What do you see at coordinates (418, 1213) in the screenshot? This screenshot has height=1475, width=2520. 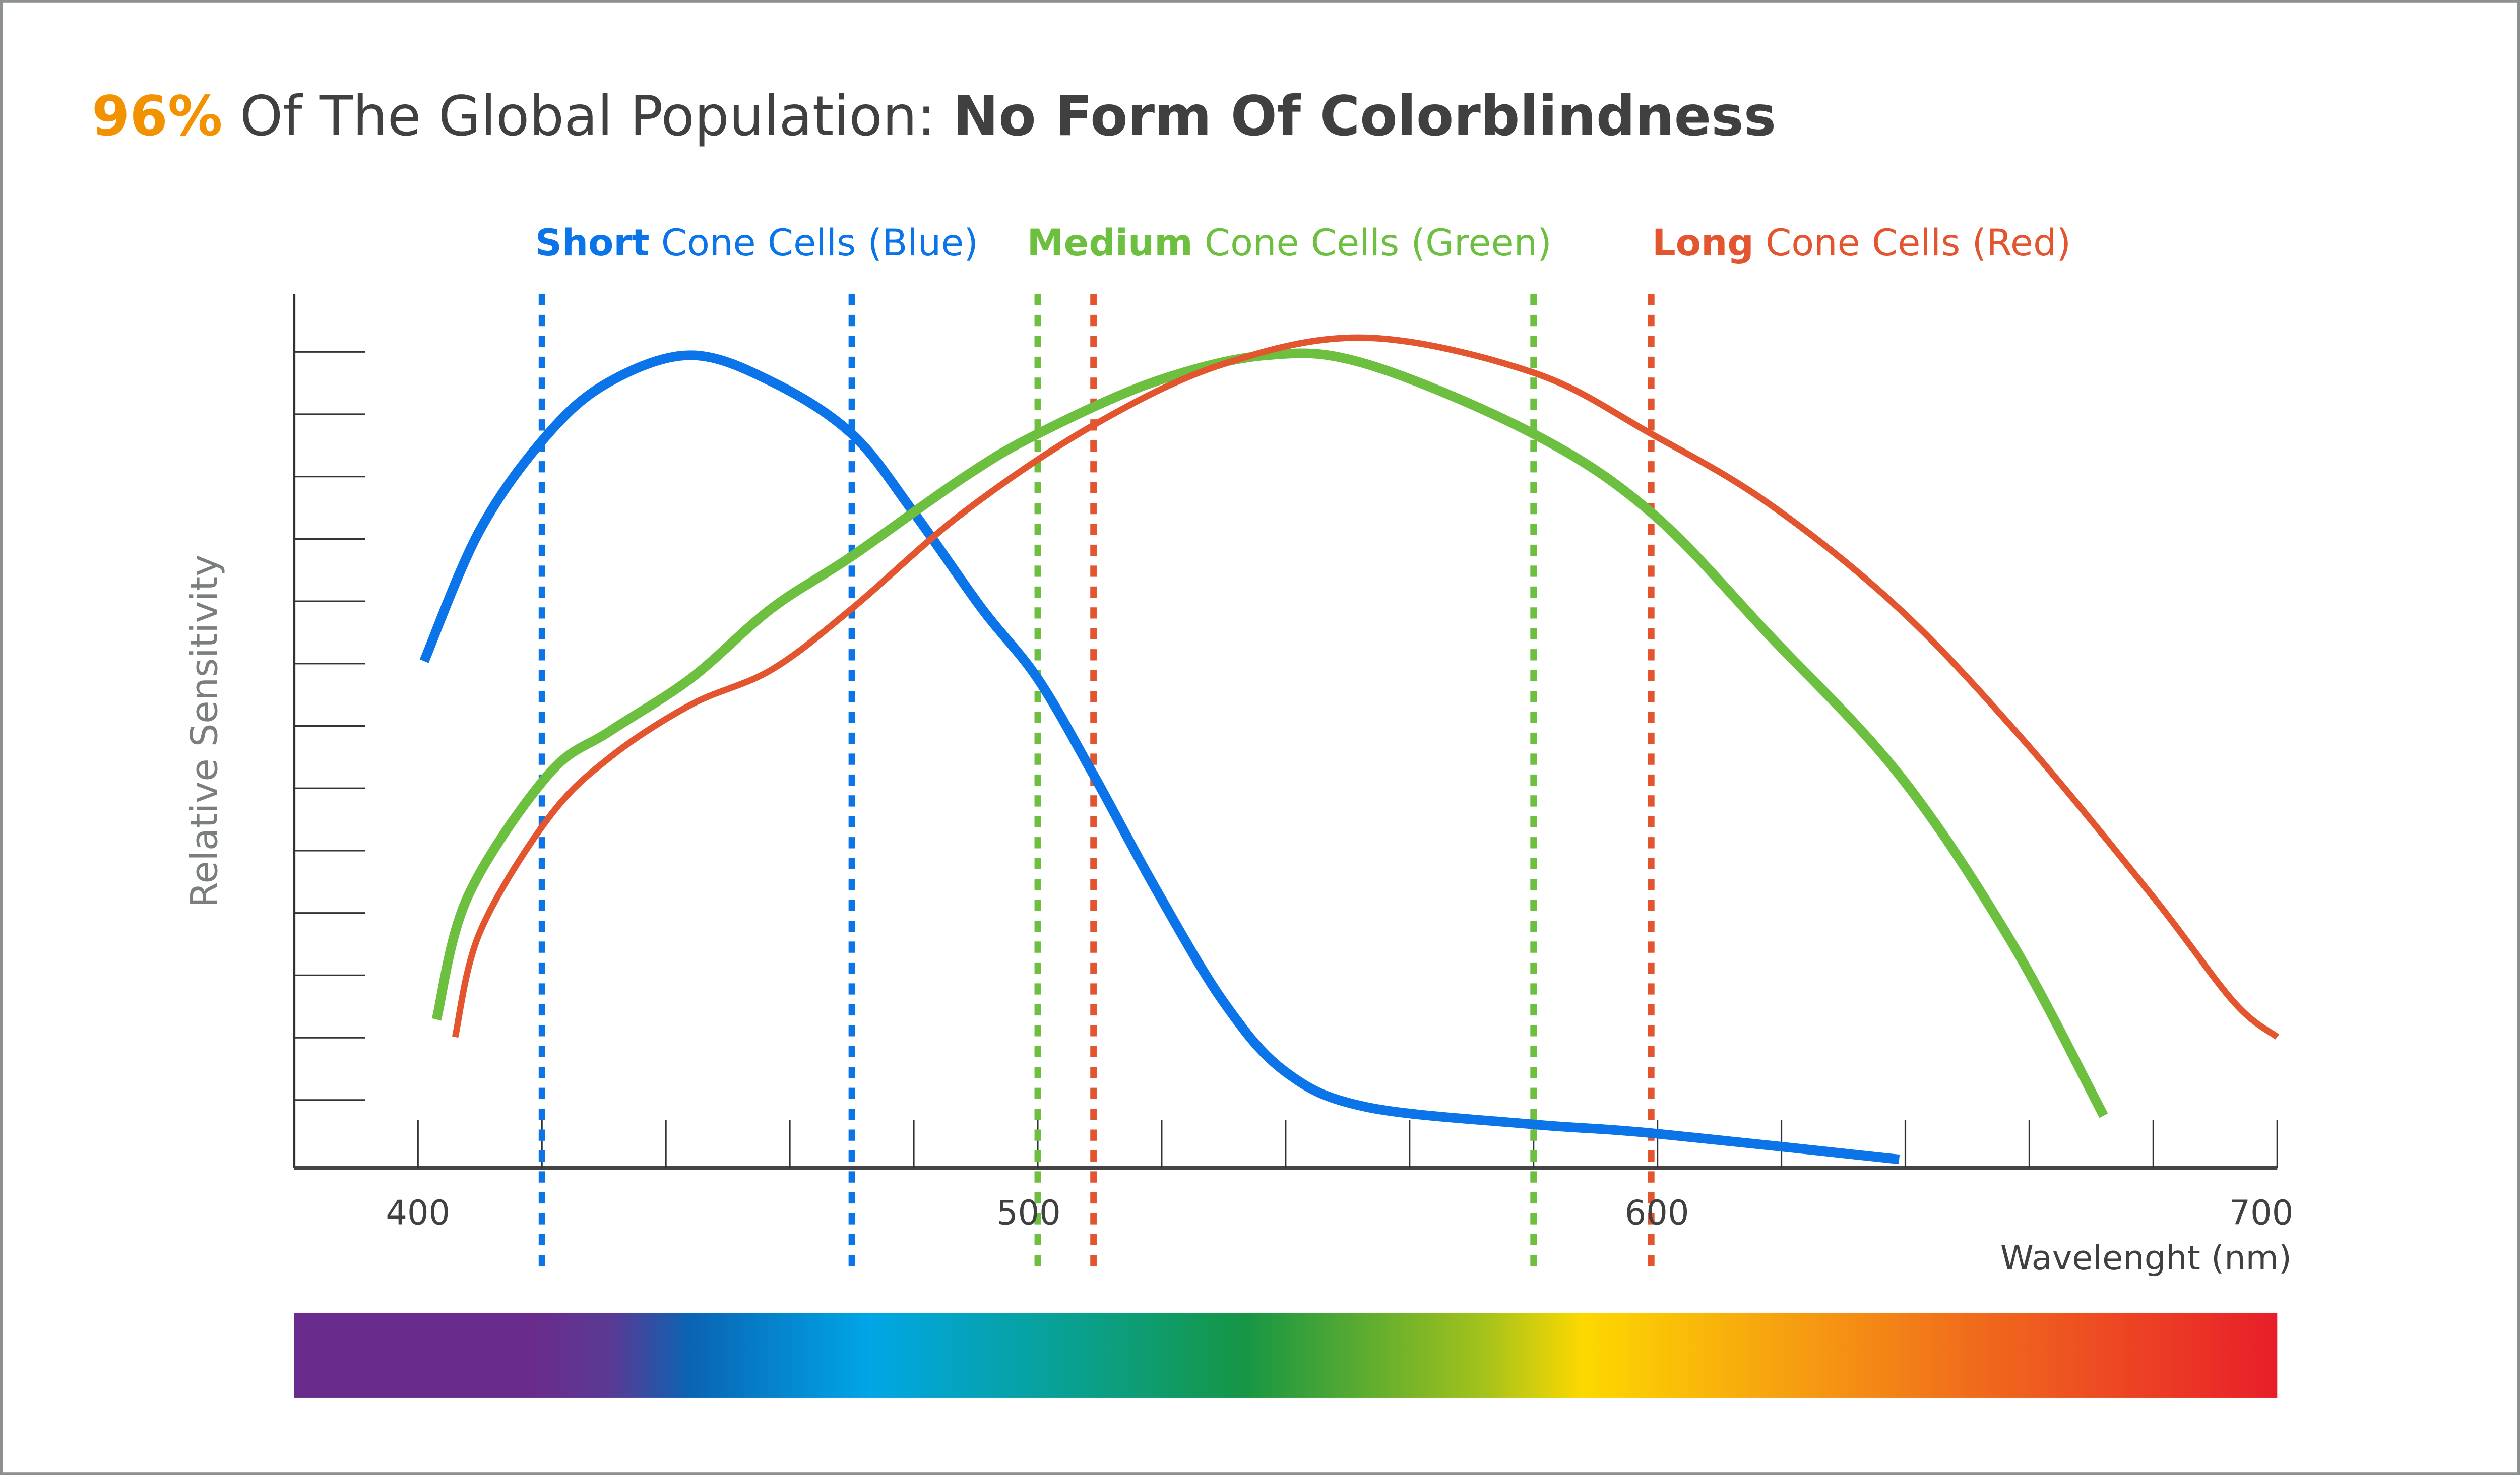 I see `x-tick-label-400: 400` at bounding box center [418, 1213].